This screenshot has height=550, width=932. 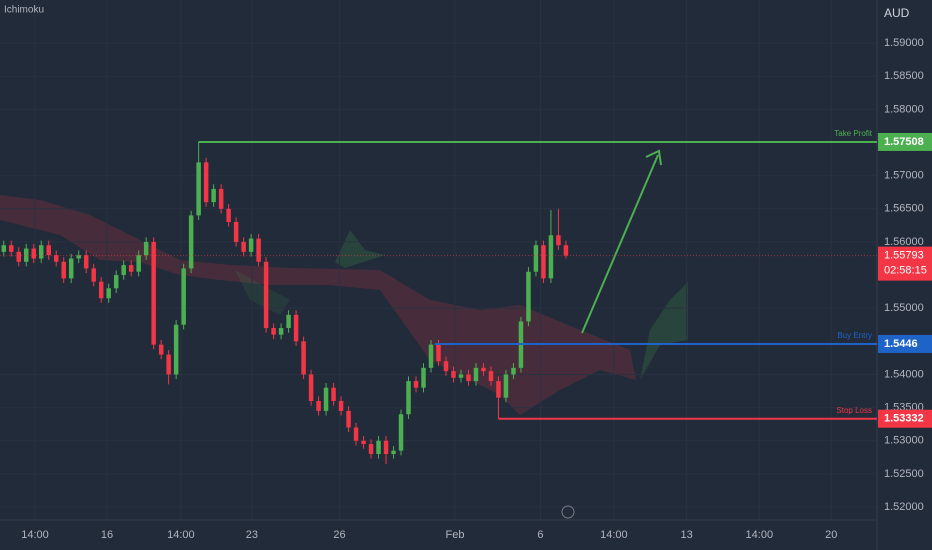 What do you see at coordinates (904, 109) in the screenshot?
I see `y-tick-label: 1.58000` at bounding box center [904, 109].